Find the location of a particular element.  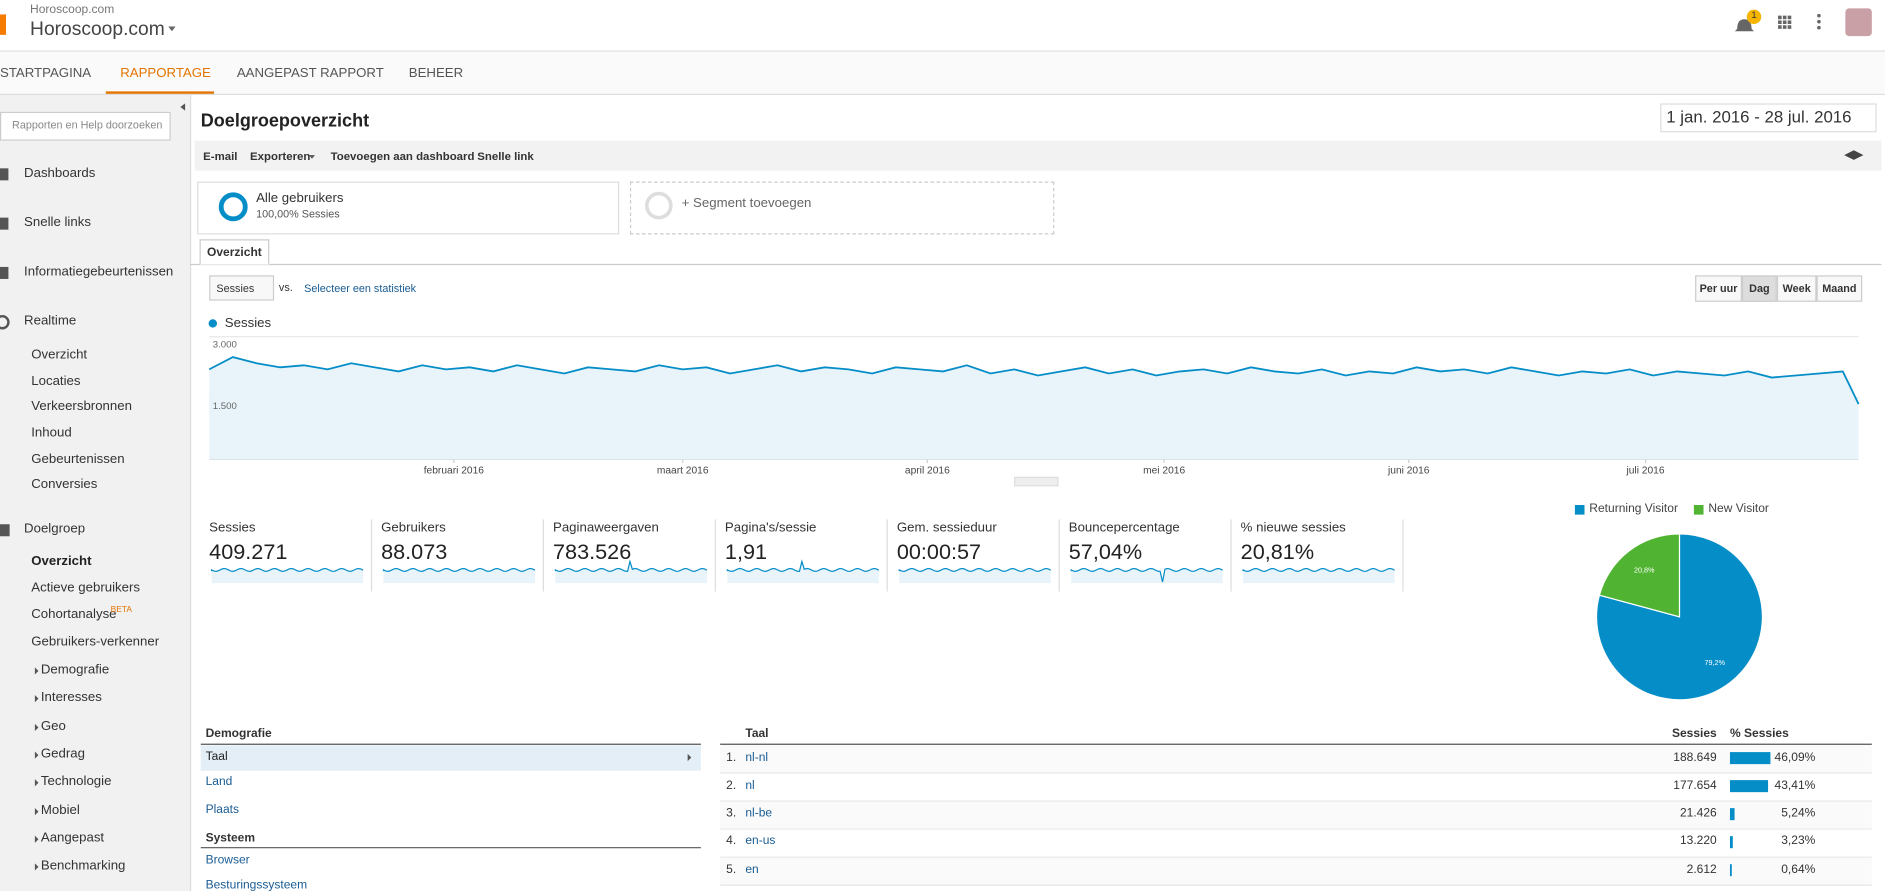

toolbar-item: Exporteren is located at coordinates (280, 157).